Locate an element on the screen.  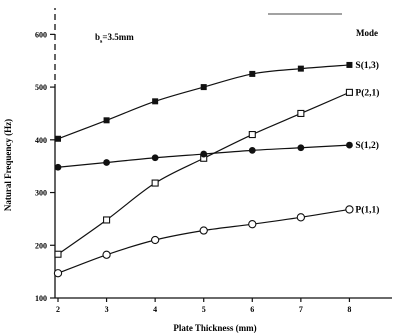
x-axis-label: Plate Thickness (mm) is located at coordinates (214, 328).